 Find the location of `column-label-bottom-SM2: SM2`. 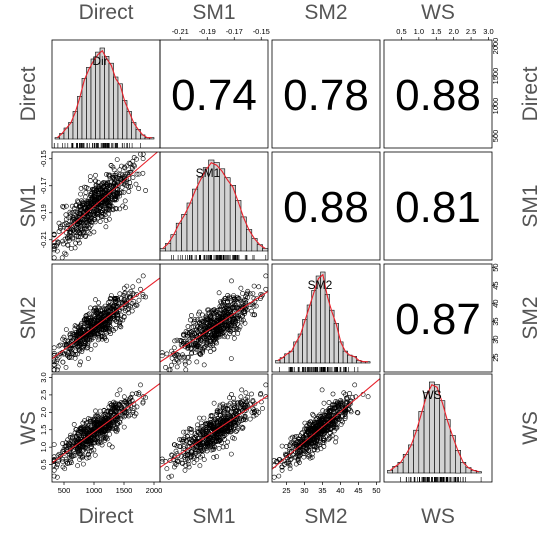

column-label-bottom-SM2: SM2 is located at coordinates (325, 516).